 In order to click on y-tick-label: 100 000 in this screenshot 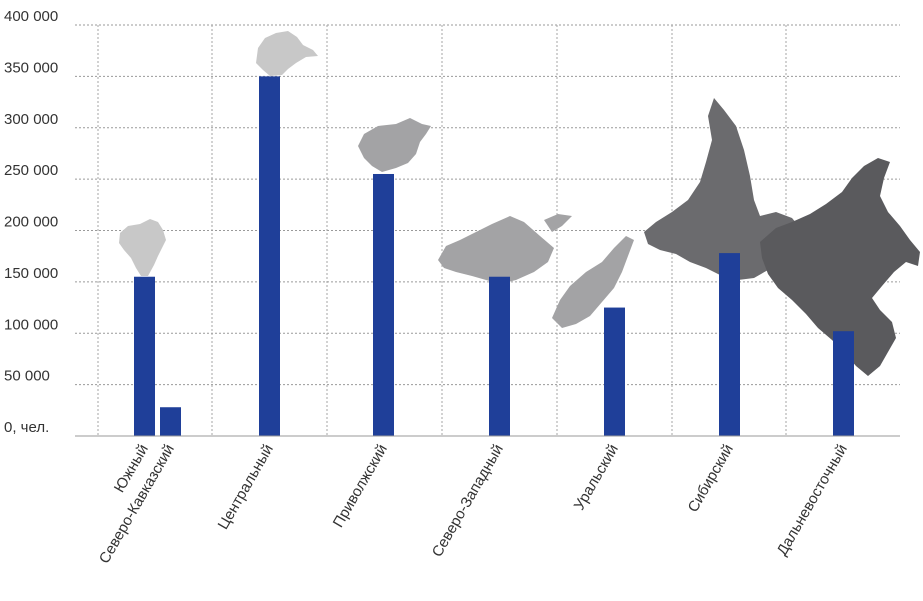, I will do `click(31, 324)`.